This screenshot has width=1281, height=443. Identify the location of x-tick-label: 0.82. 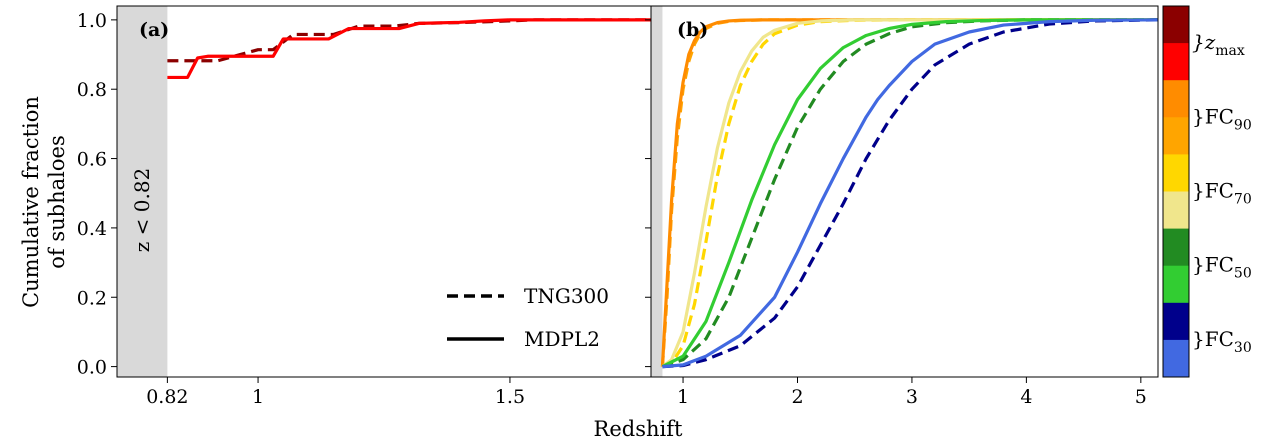
(167, 397).